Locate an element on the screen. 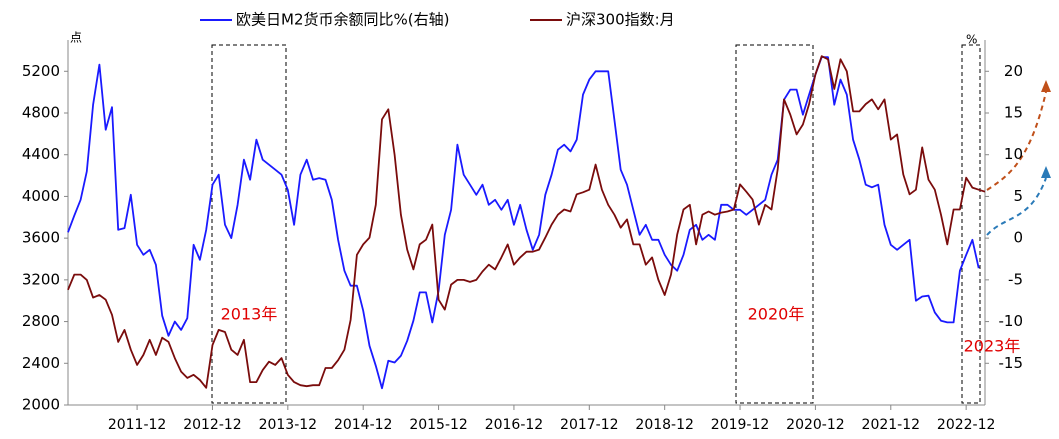 This screenshot has width=1059, height=439. annotation: 2023年 is located at coordinates (992, 346).